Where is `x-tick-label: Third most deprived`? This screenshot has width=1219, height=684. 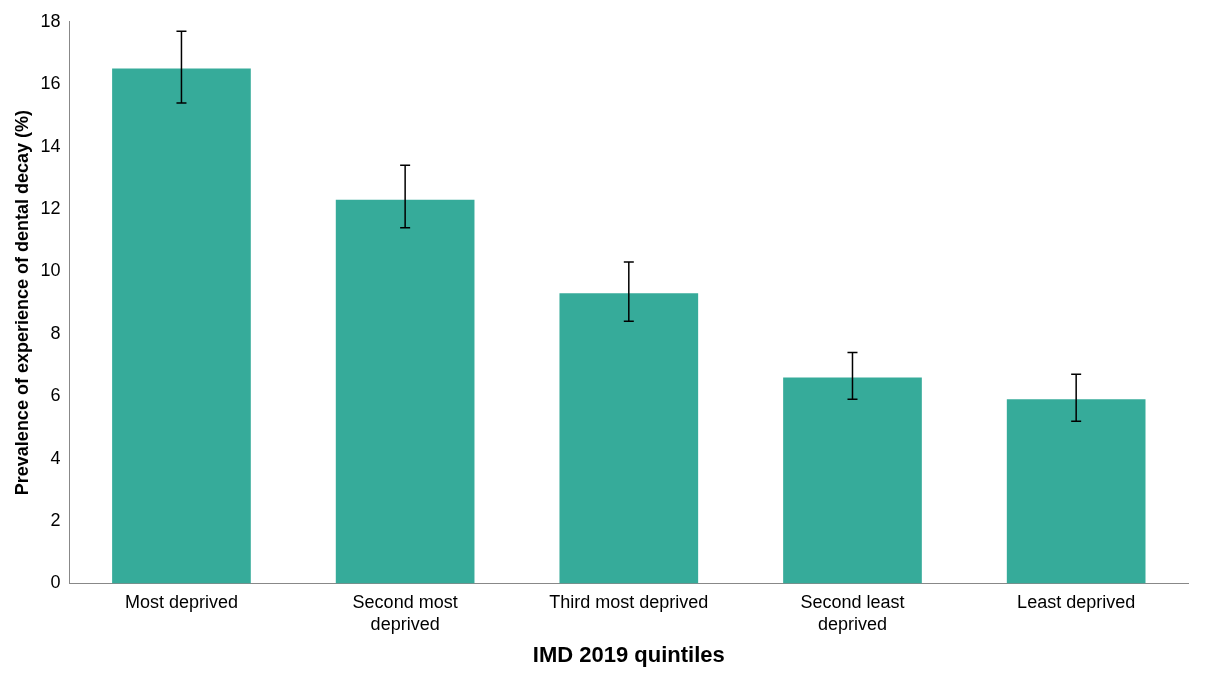 x-tick-label: Third most deprived is located at coordinates (629, 602).